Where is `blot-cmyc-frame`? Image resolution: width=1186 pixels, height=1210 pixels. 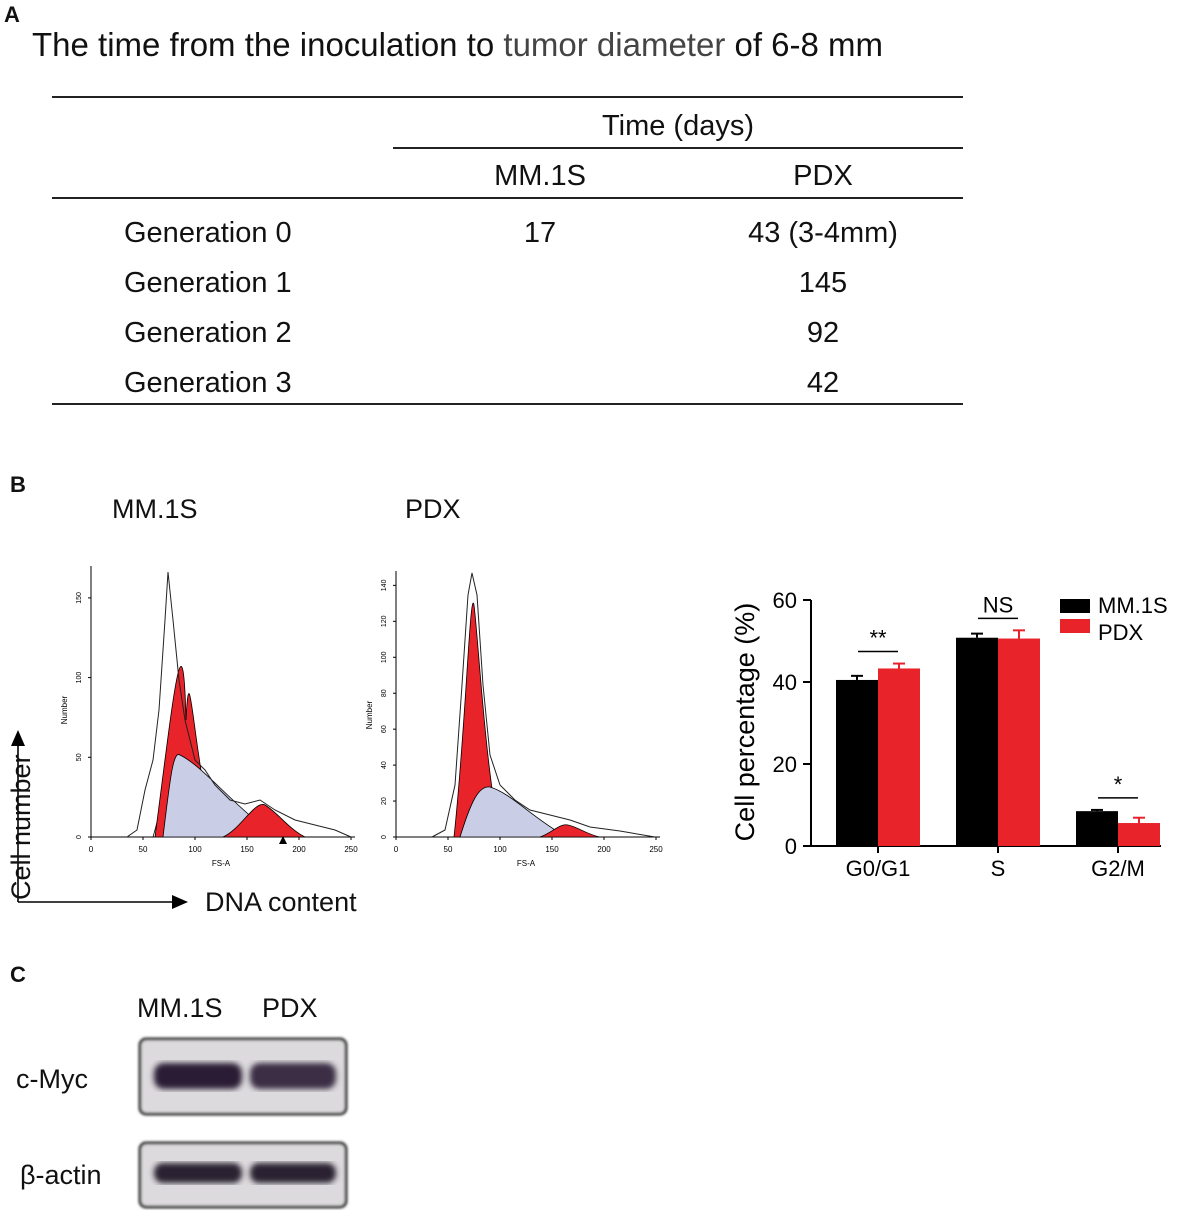 blot-cmyc-frame is located at coordinates (243, 1076).